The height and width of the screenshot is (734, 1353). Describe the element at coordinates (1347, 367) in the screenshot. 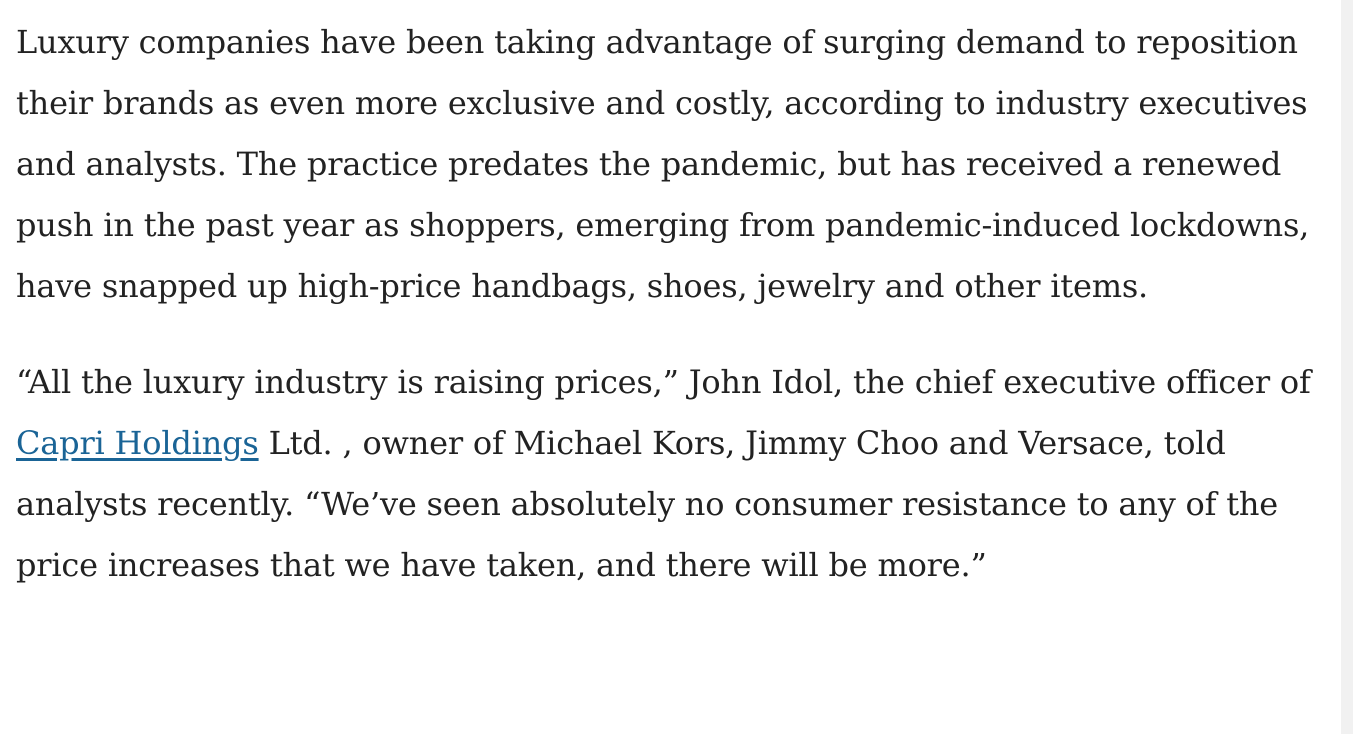

I see `scrollbar` at that location.